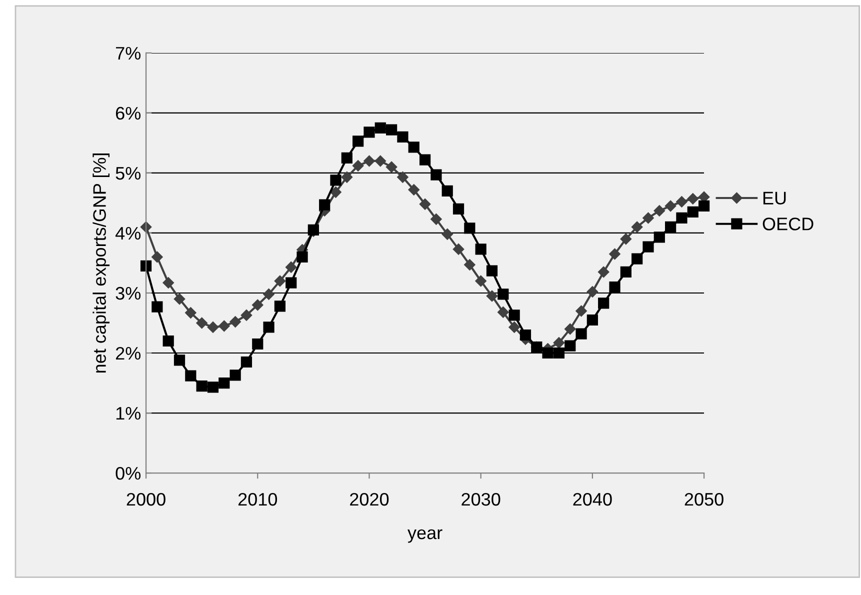 This screenshot has width=861, height=595. What do you see at coordinates (128, 293) in the screenshot?
I see `y-tick-label: 3%` at bounding box center [128, 293].